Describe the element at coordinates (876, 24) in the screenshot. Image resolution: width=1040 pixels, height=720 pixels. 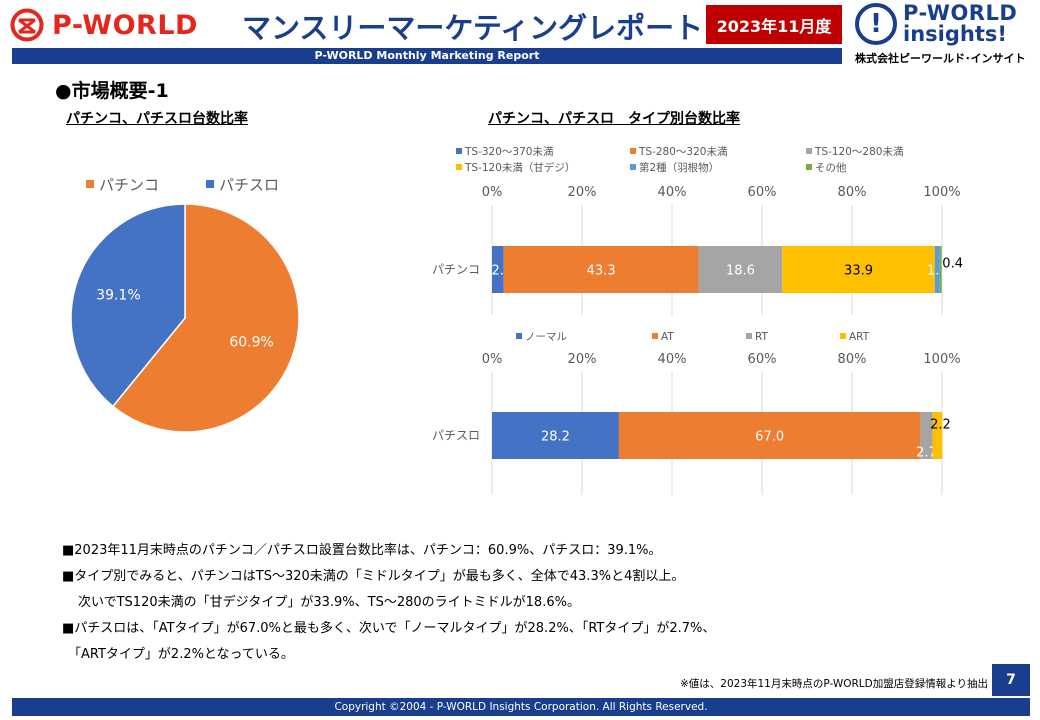
I see `exclamation-icon: !` at that location.